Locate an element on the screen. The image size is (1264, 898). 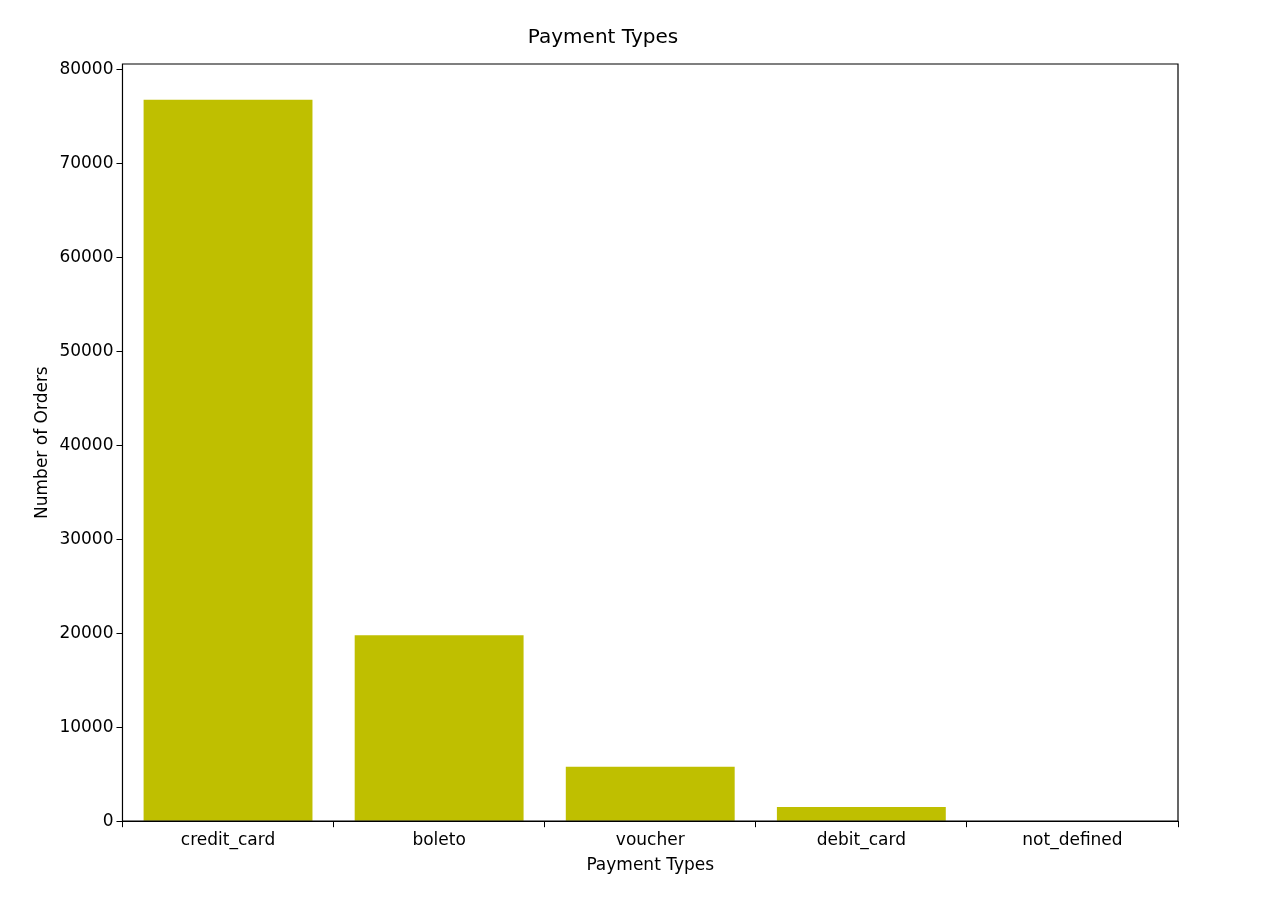
y-axis-title: Number of Orders is located at coordinates (40, 442).